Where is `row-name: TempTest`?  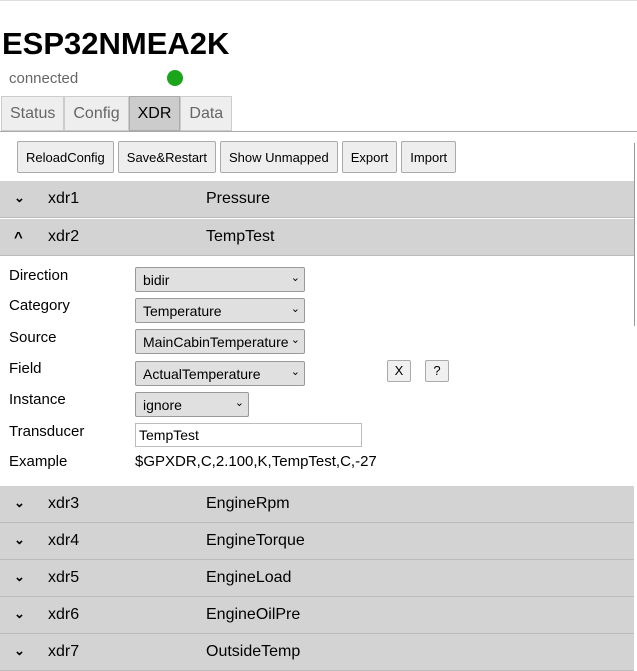
row-name: TempTest is located at coordinates (240, 236).